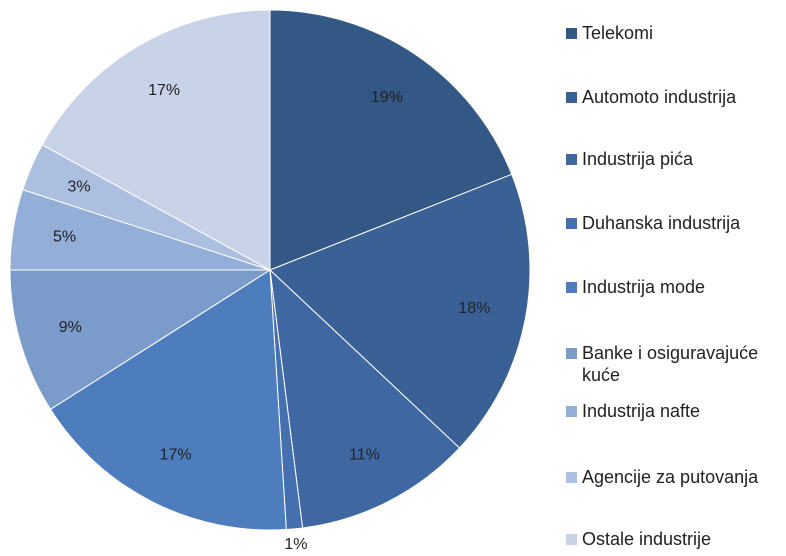  Describe the element at coordinates (79, 187) in the screenshot. I see `data-label: 3%` at that location.